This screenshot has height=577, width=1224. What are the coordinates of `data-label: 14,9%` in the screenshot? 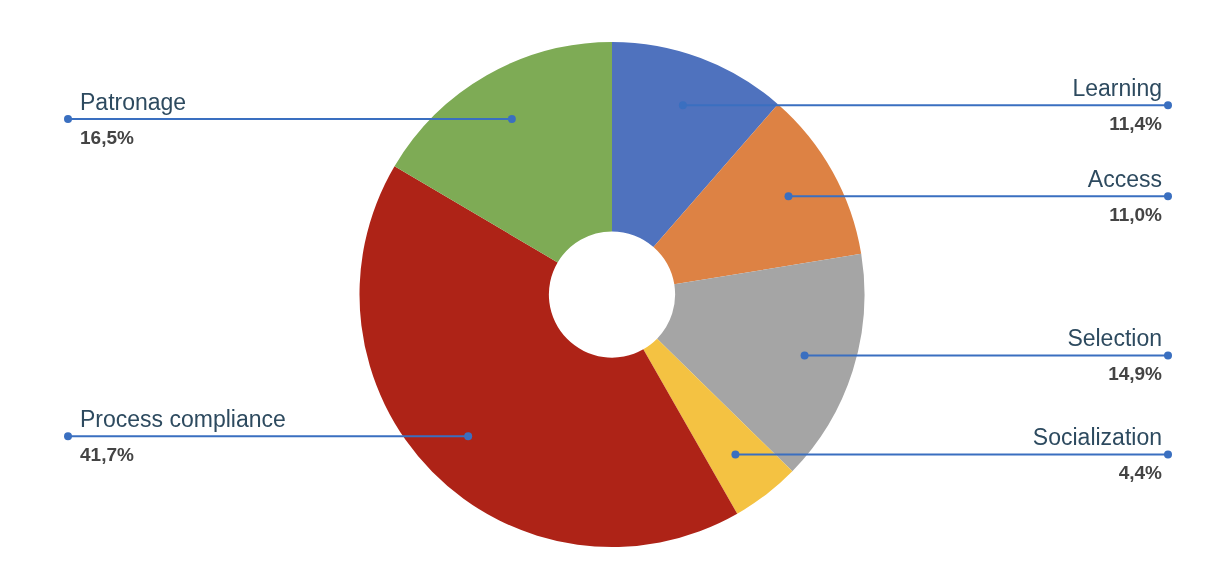 It's located at (1135, 374).